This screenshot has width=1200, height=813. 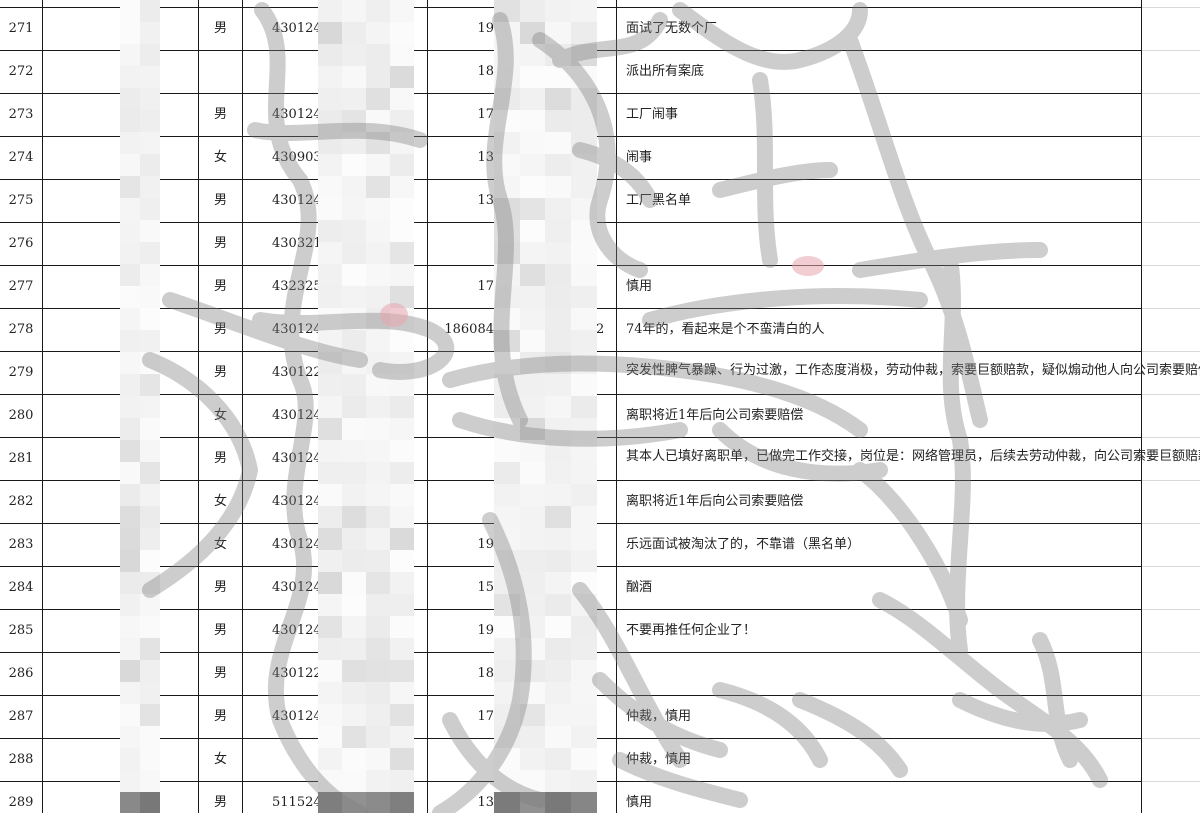 I want to click on table-row: 287邓男430124117仲裁，慎用, so click(x=600, y=716).